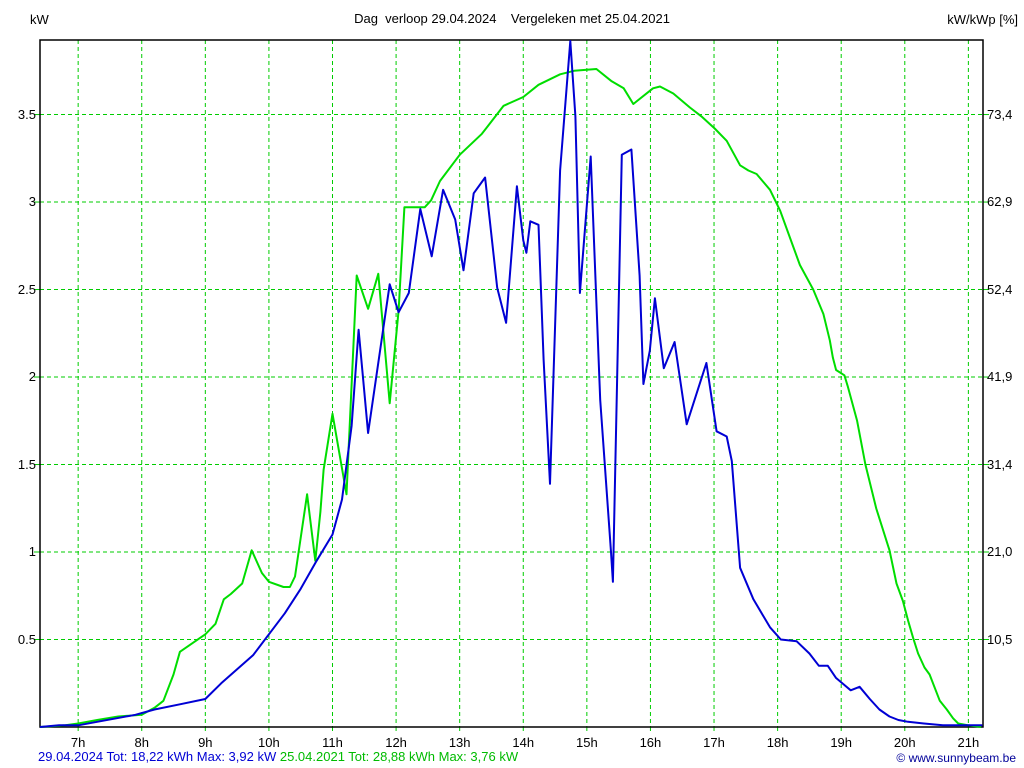 The image size is (1024, 768). I want to click on y-axis-label-left: 1.5, so click(26, 464).